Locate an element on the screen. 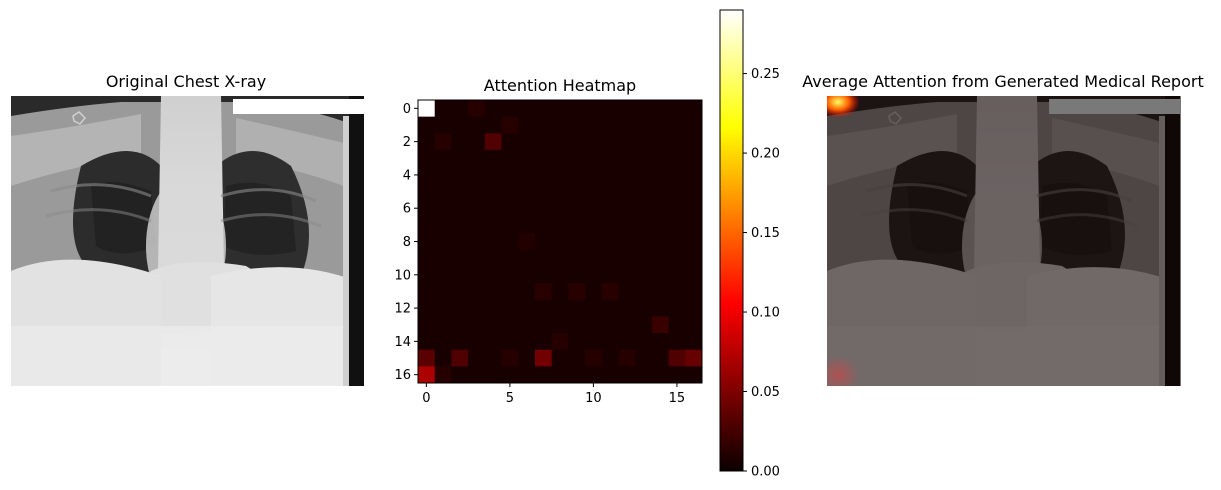  colorbar-tick-label: 0.00 is located at coordinates (765, 472).